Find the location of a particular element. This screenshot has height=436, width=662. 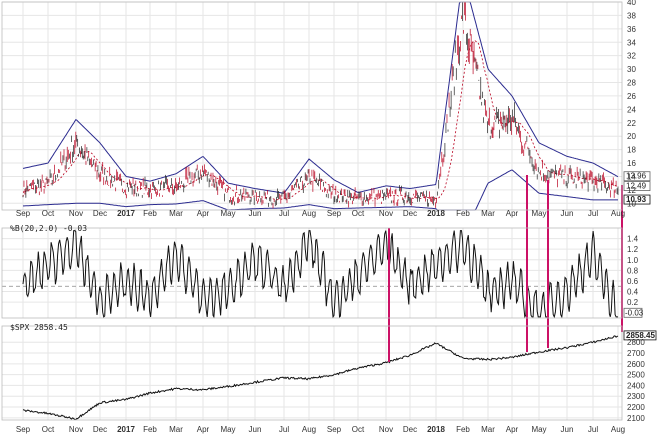

last-value-label: 13.96 is located at coordinates (636, 176).